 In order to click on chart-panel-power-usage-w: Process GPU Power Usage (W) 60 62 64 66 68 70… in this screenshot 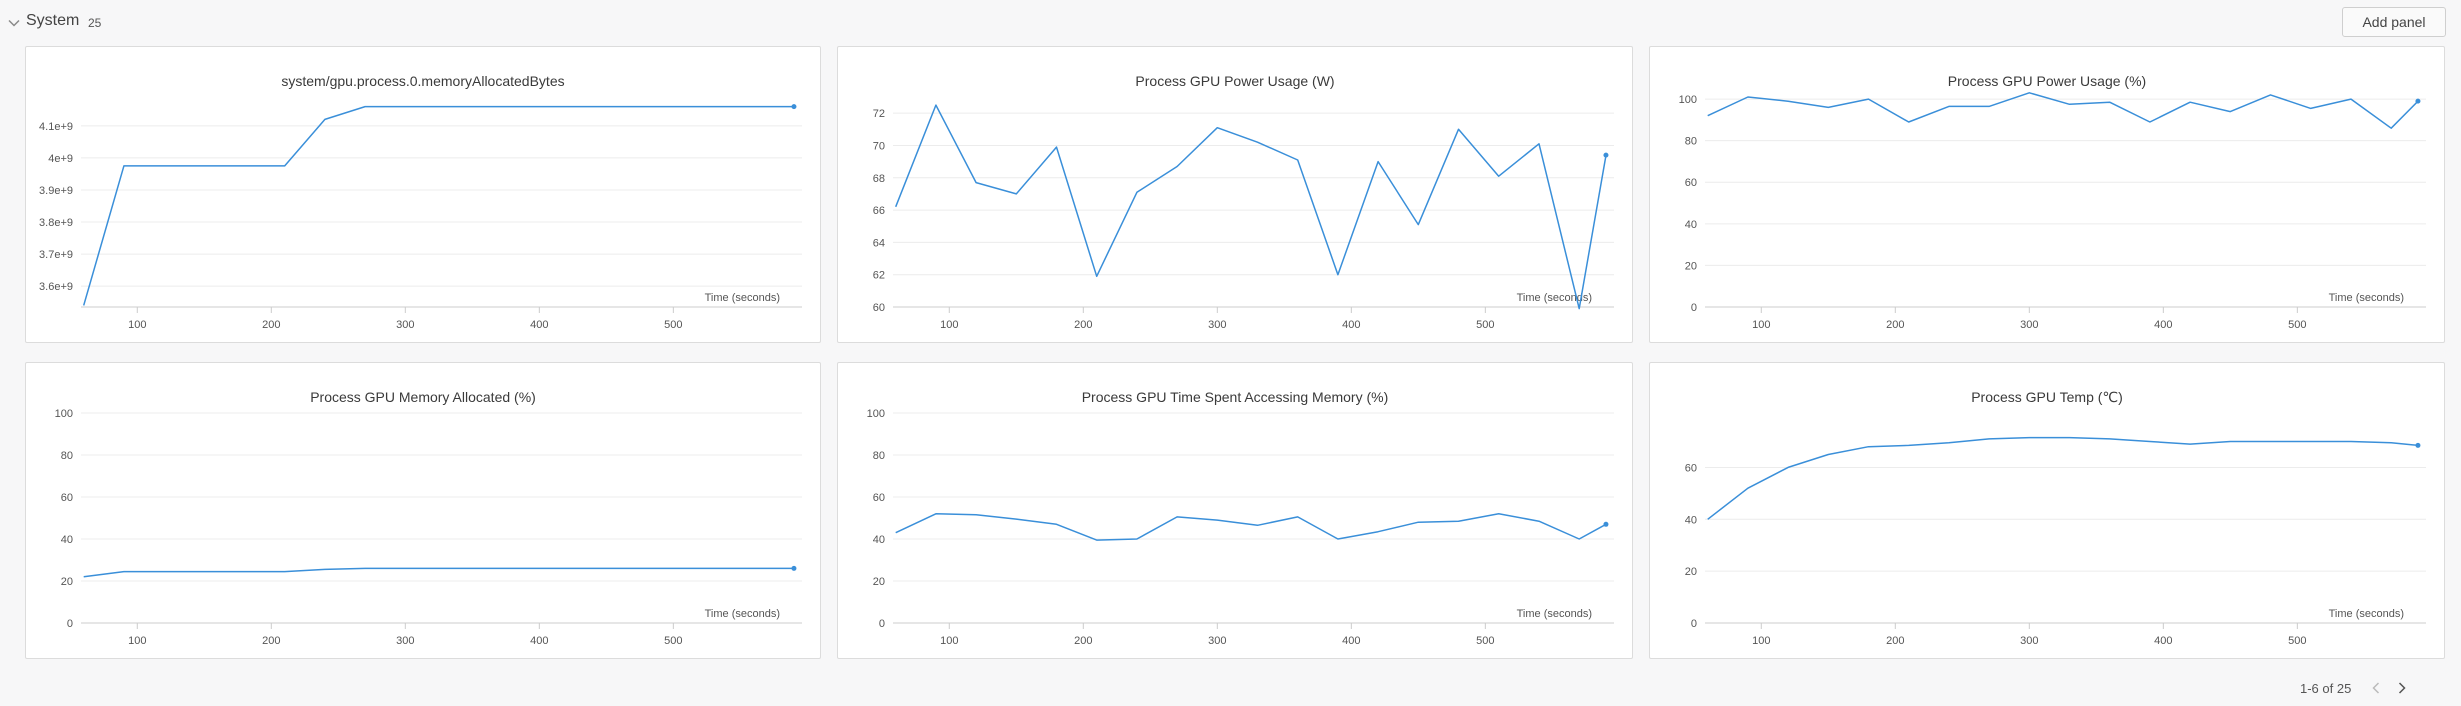, I will do `click(1235, 194)`.